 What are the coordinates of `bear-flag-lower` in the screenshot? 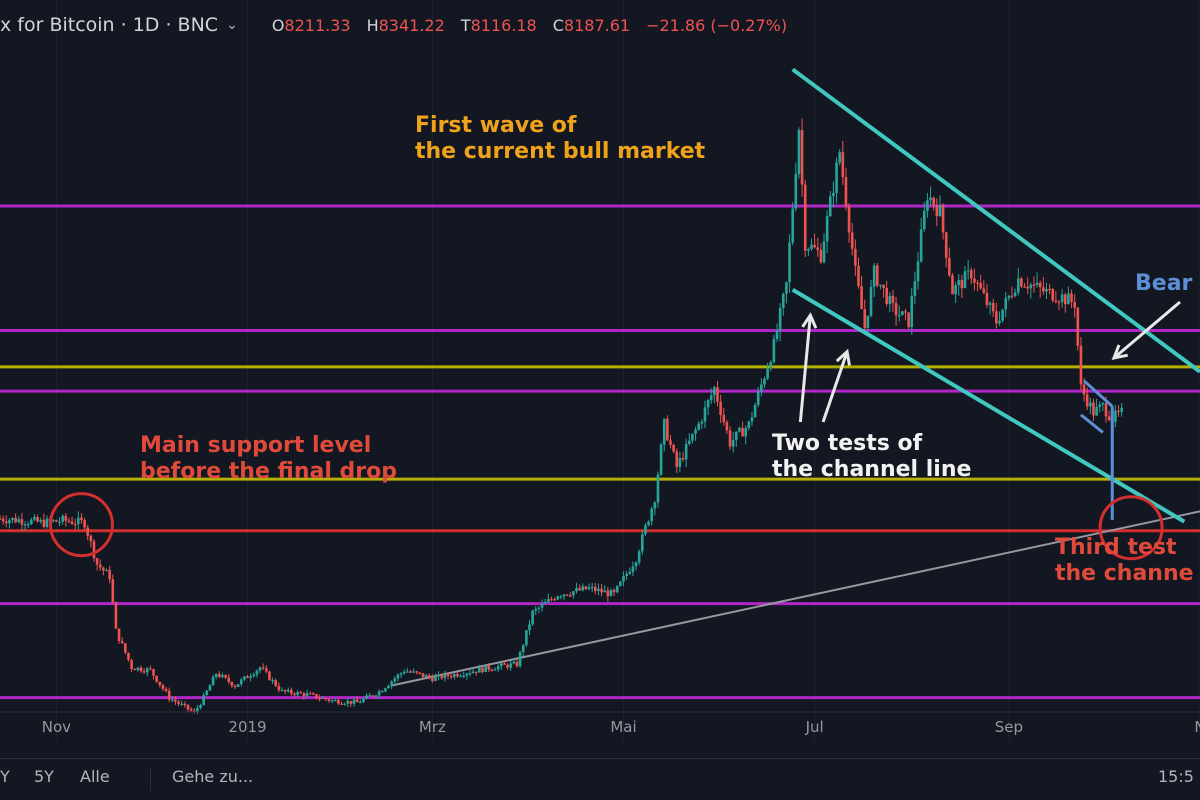 It's located at (1092, 423).